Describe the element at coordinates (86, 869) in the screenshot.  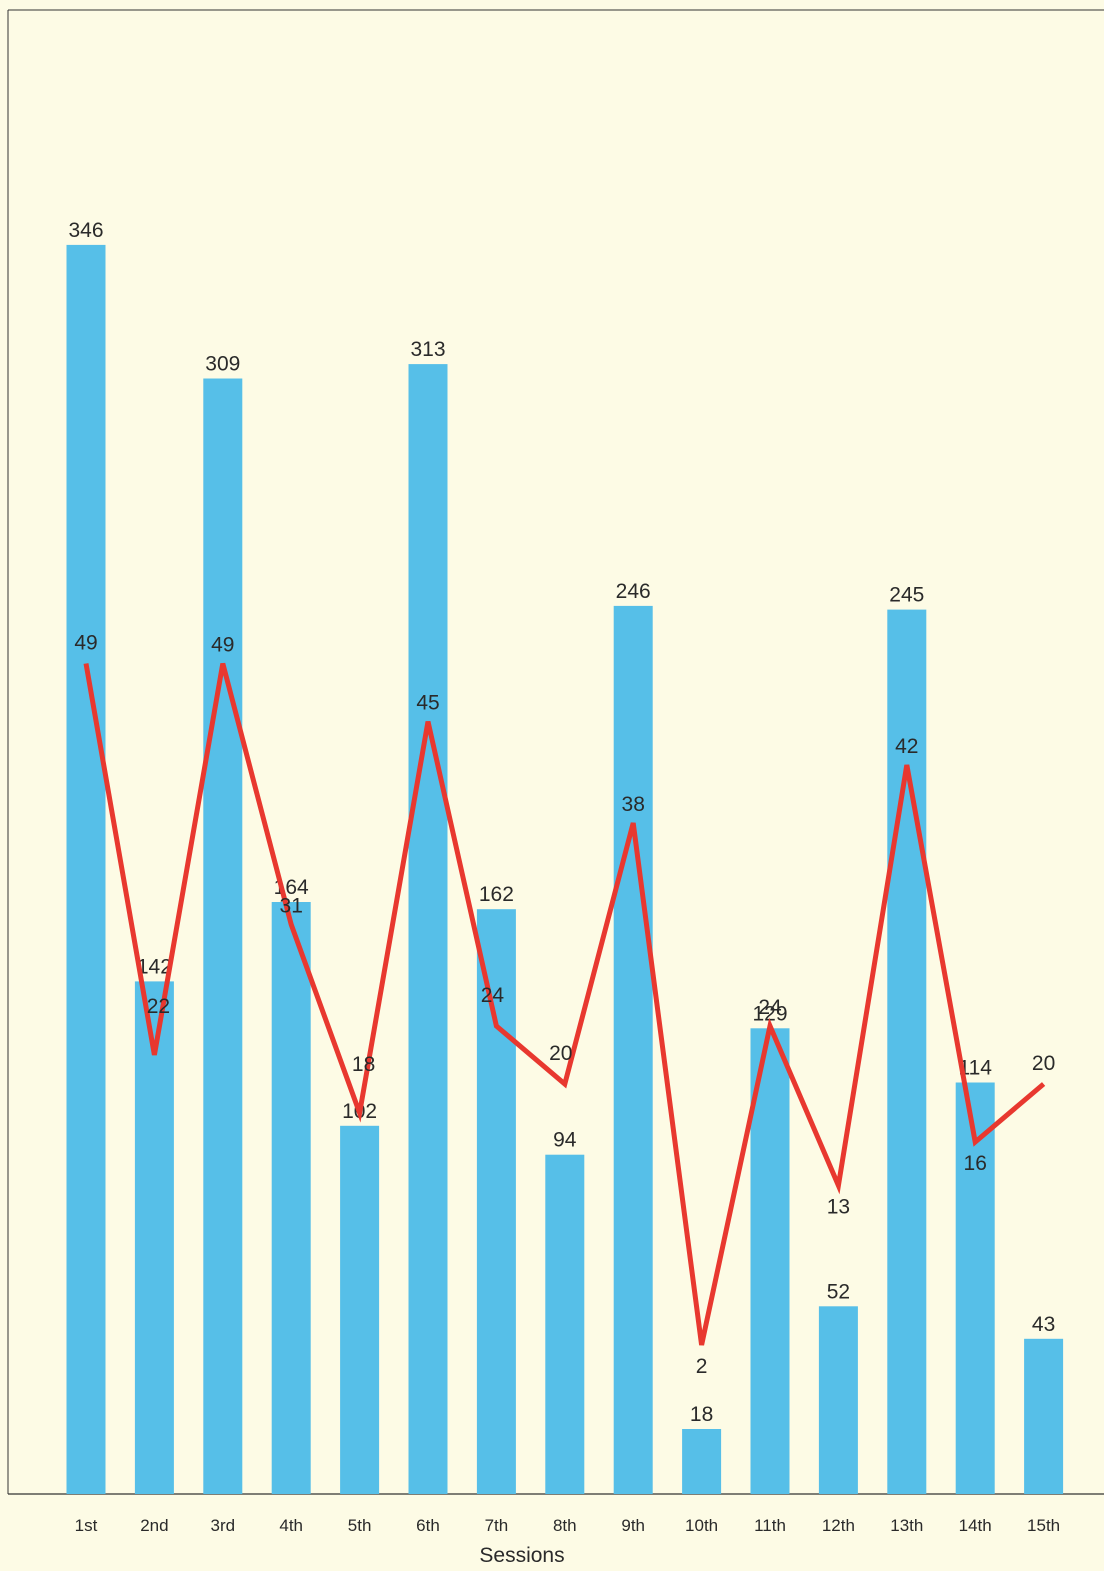
I see `bar-1st` at that location.